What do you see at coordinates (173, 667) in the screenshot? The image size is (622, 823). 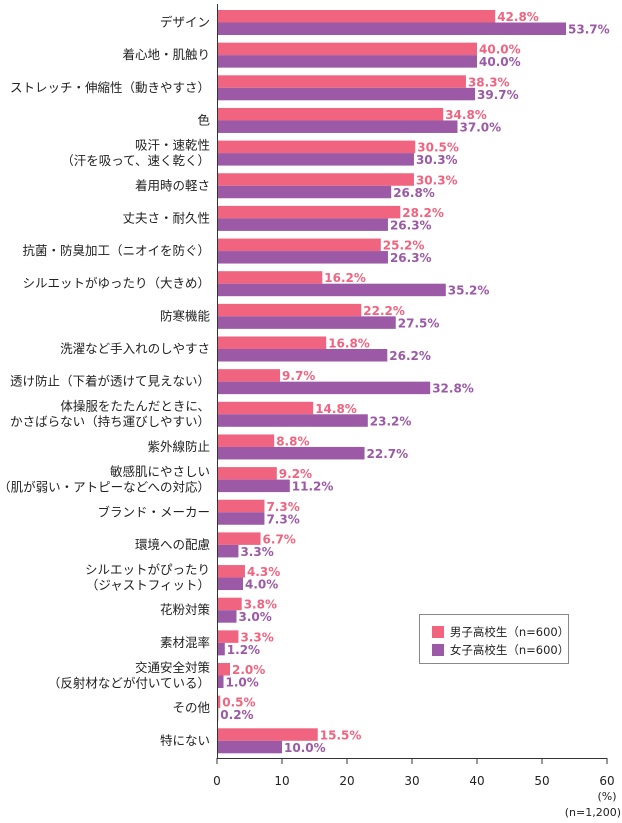 I see `category-label-line: 交通安全対策` at bounding box center [173, 667].